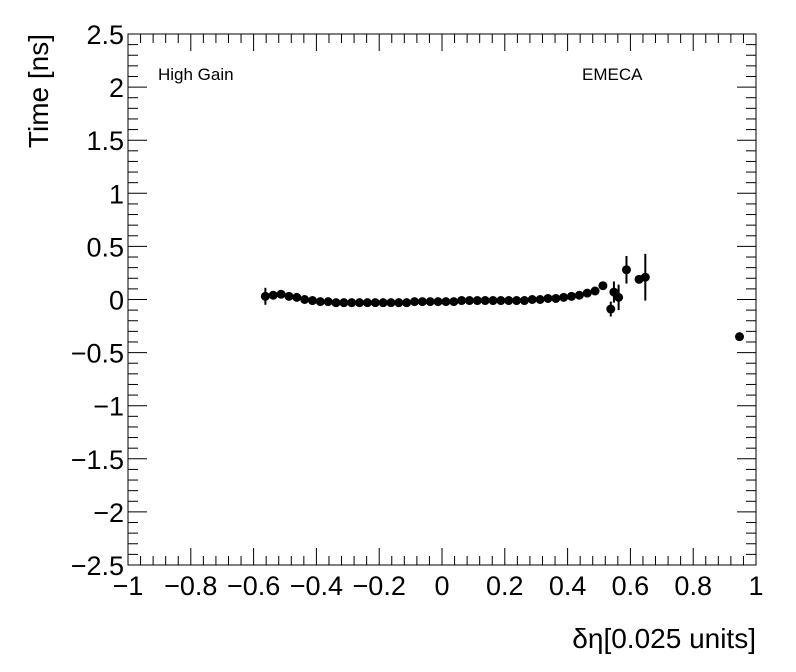 The image size is (796, 672). What do you see at coordinates (664, 638) in the screenshot?
I see `x-axis-title: δη[0.025 units]` at bounding box center [664, 638].